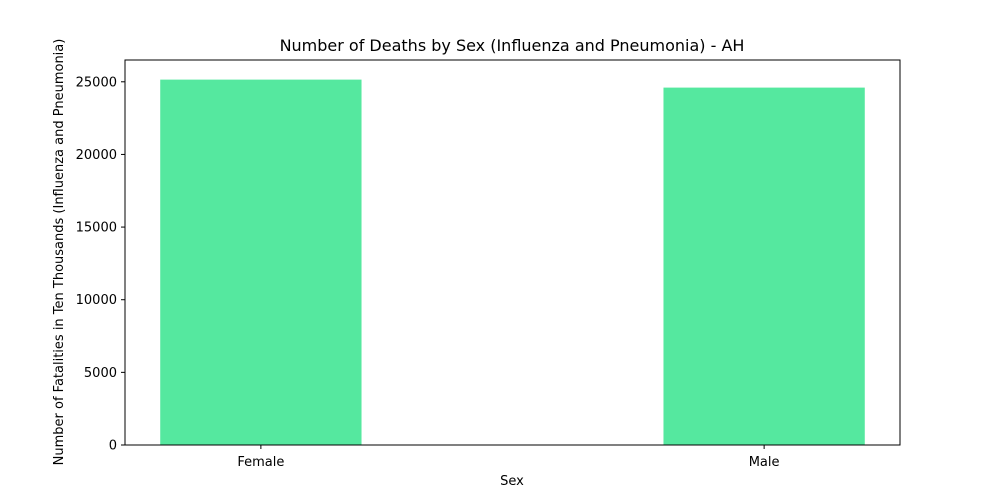  Describe the element at coordinates (260, 462) in the screenshot. I see `x-tick-label: Female` at that location.